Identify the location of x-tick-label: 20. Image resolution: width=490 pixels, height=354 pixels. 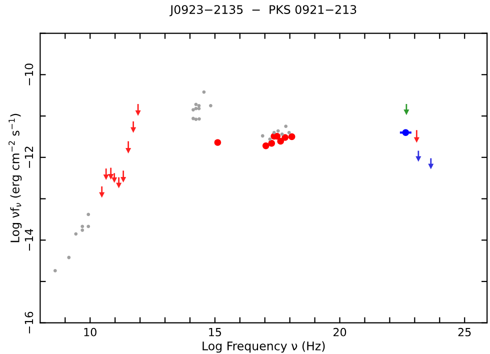
(340, 332).